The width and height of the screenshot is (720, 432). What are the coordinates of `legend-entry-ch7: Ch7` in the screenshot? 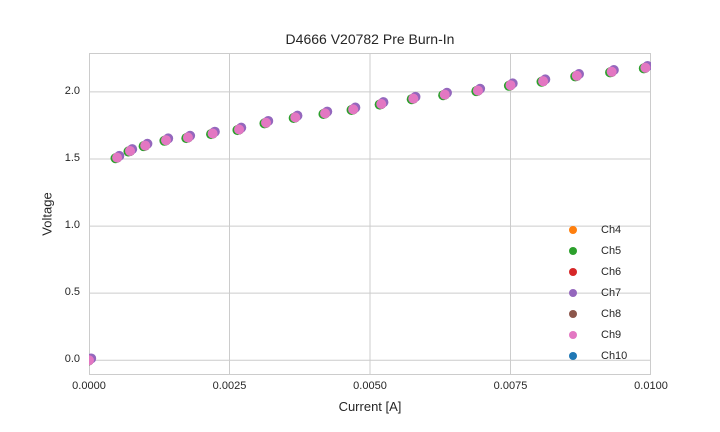 It's located at (596, 292).